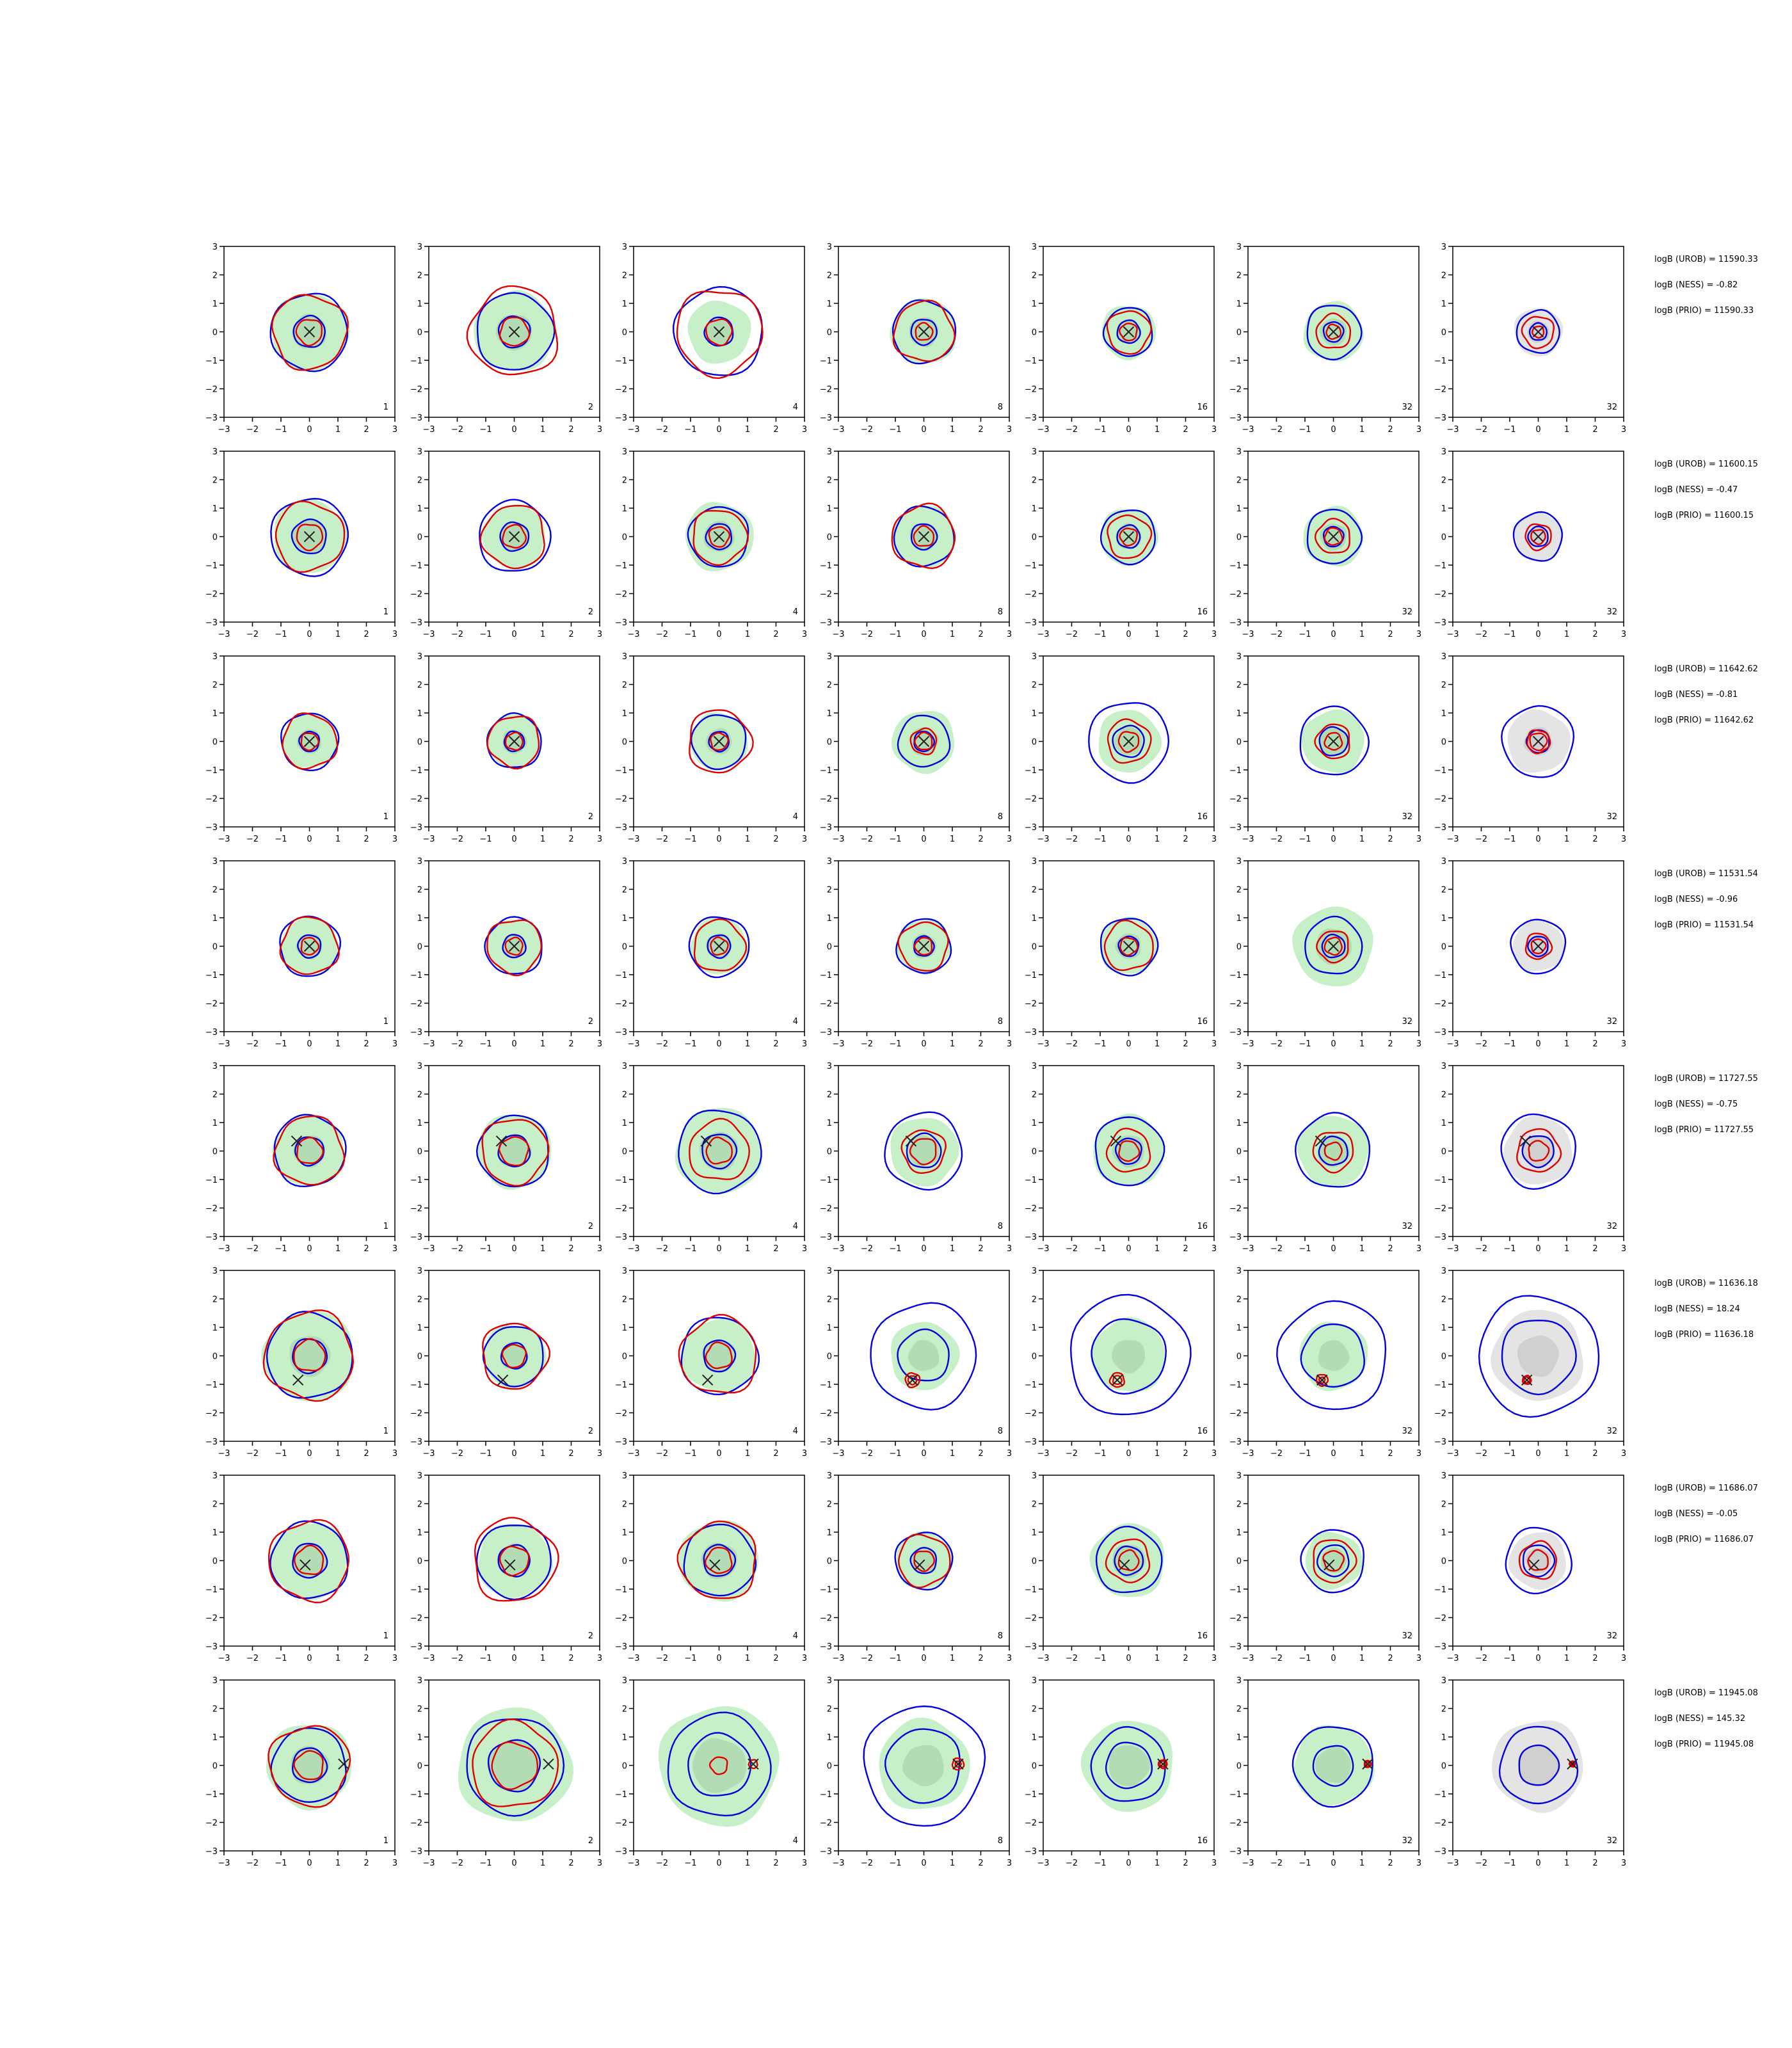 Image resolution: width=1792 pixels, height=2048 pixels. Describe the element at coordinates (1704, 1539) in the screenshot. I see `logb-prio-label: logB (PRIO) = 11686.07` at that location.